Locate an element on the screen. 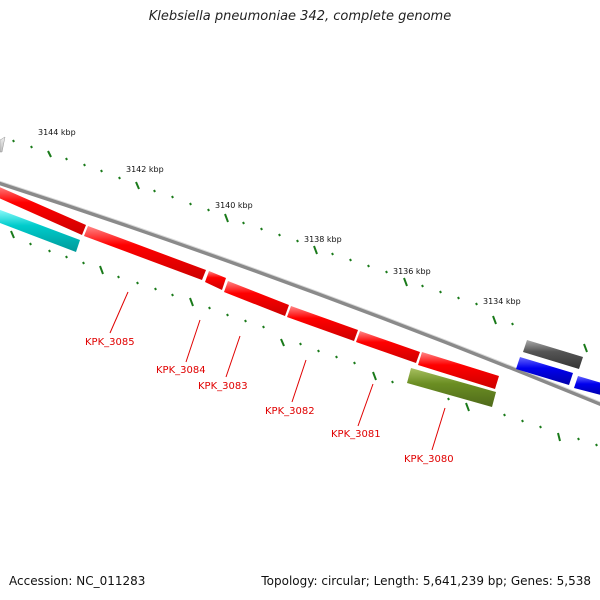  tick-label: 3144 kbp is located at coordinates (57, 132).